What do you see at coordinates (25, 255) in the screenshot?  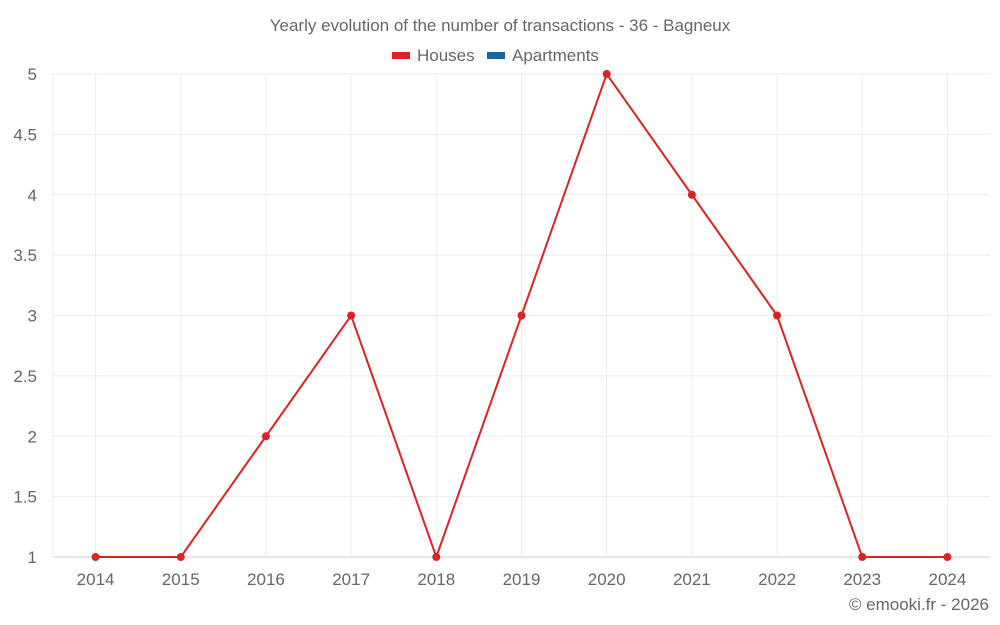 I see `y-tick-label: 3.5` at bounding box center [25, 255].